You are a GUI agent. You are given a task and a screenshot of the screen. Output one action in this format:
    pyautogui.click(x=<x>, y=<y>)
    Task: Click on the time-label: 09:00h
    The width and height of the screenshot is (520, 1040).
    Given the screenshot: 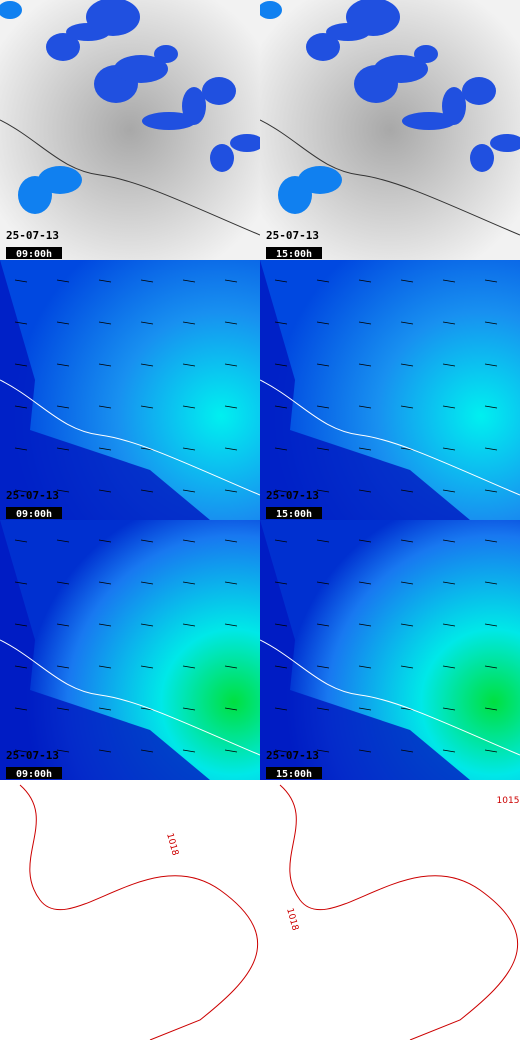 What is the action you would take?
    pyautogui.click(x=34, y=514)
    